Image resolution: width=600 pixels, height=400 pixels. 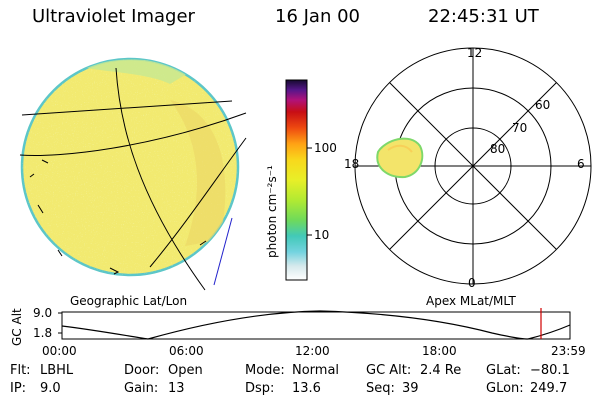 I want to click on mlt-label-12: 12, so click(x=475, y=53).